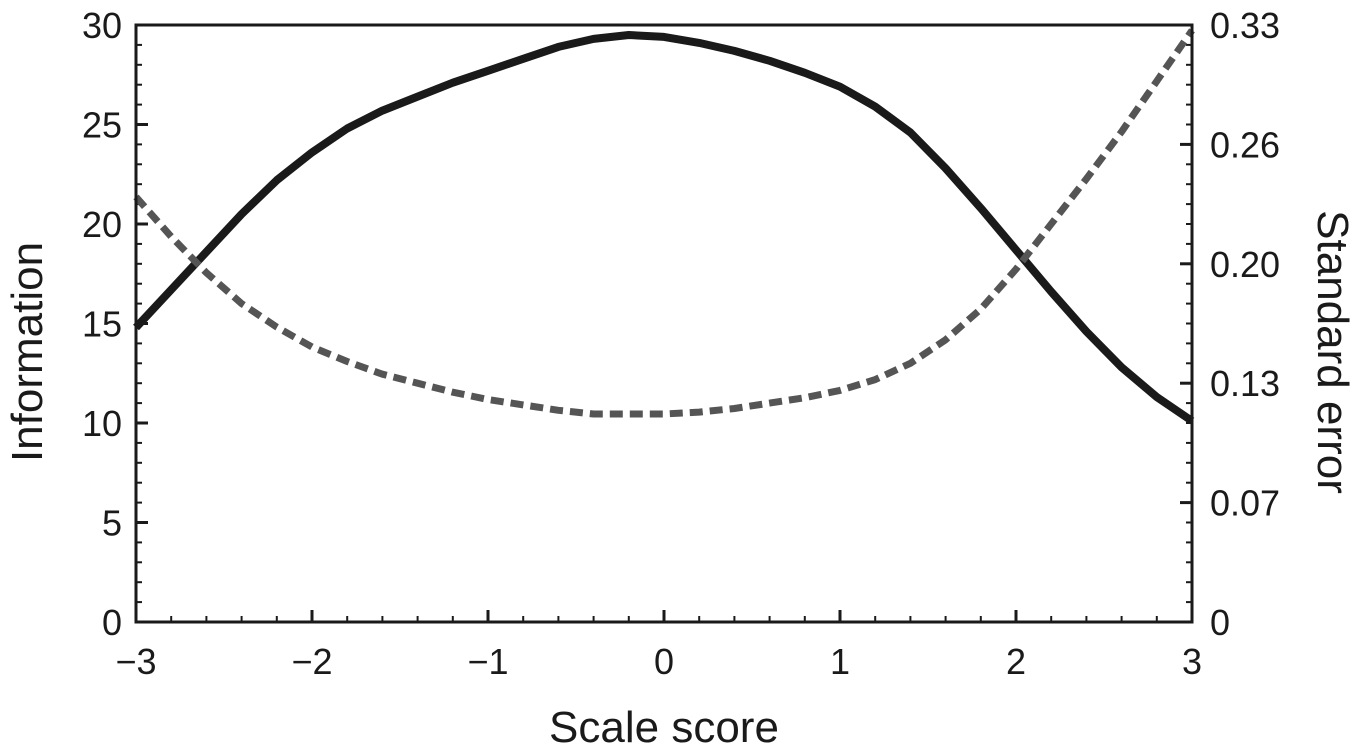  What do you see at coordinates (1245, 25) in the screenshot?
I see `y2-tick-label: 0.33` at bounding box center [1245, 25].